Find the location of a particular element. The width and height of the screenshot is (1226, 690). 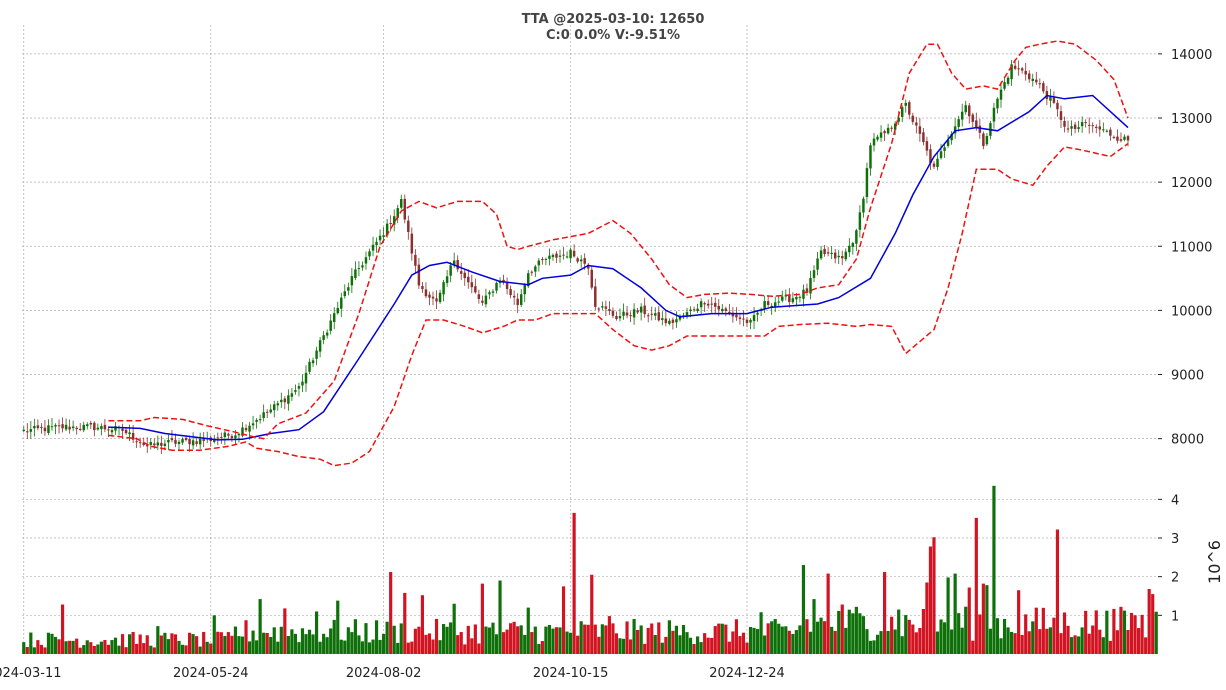

price-tick-label: 12000 is located at coordinates (1191, 183).